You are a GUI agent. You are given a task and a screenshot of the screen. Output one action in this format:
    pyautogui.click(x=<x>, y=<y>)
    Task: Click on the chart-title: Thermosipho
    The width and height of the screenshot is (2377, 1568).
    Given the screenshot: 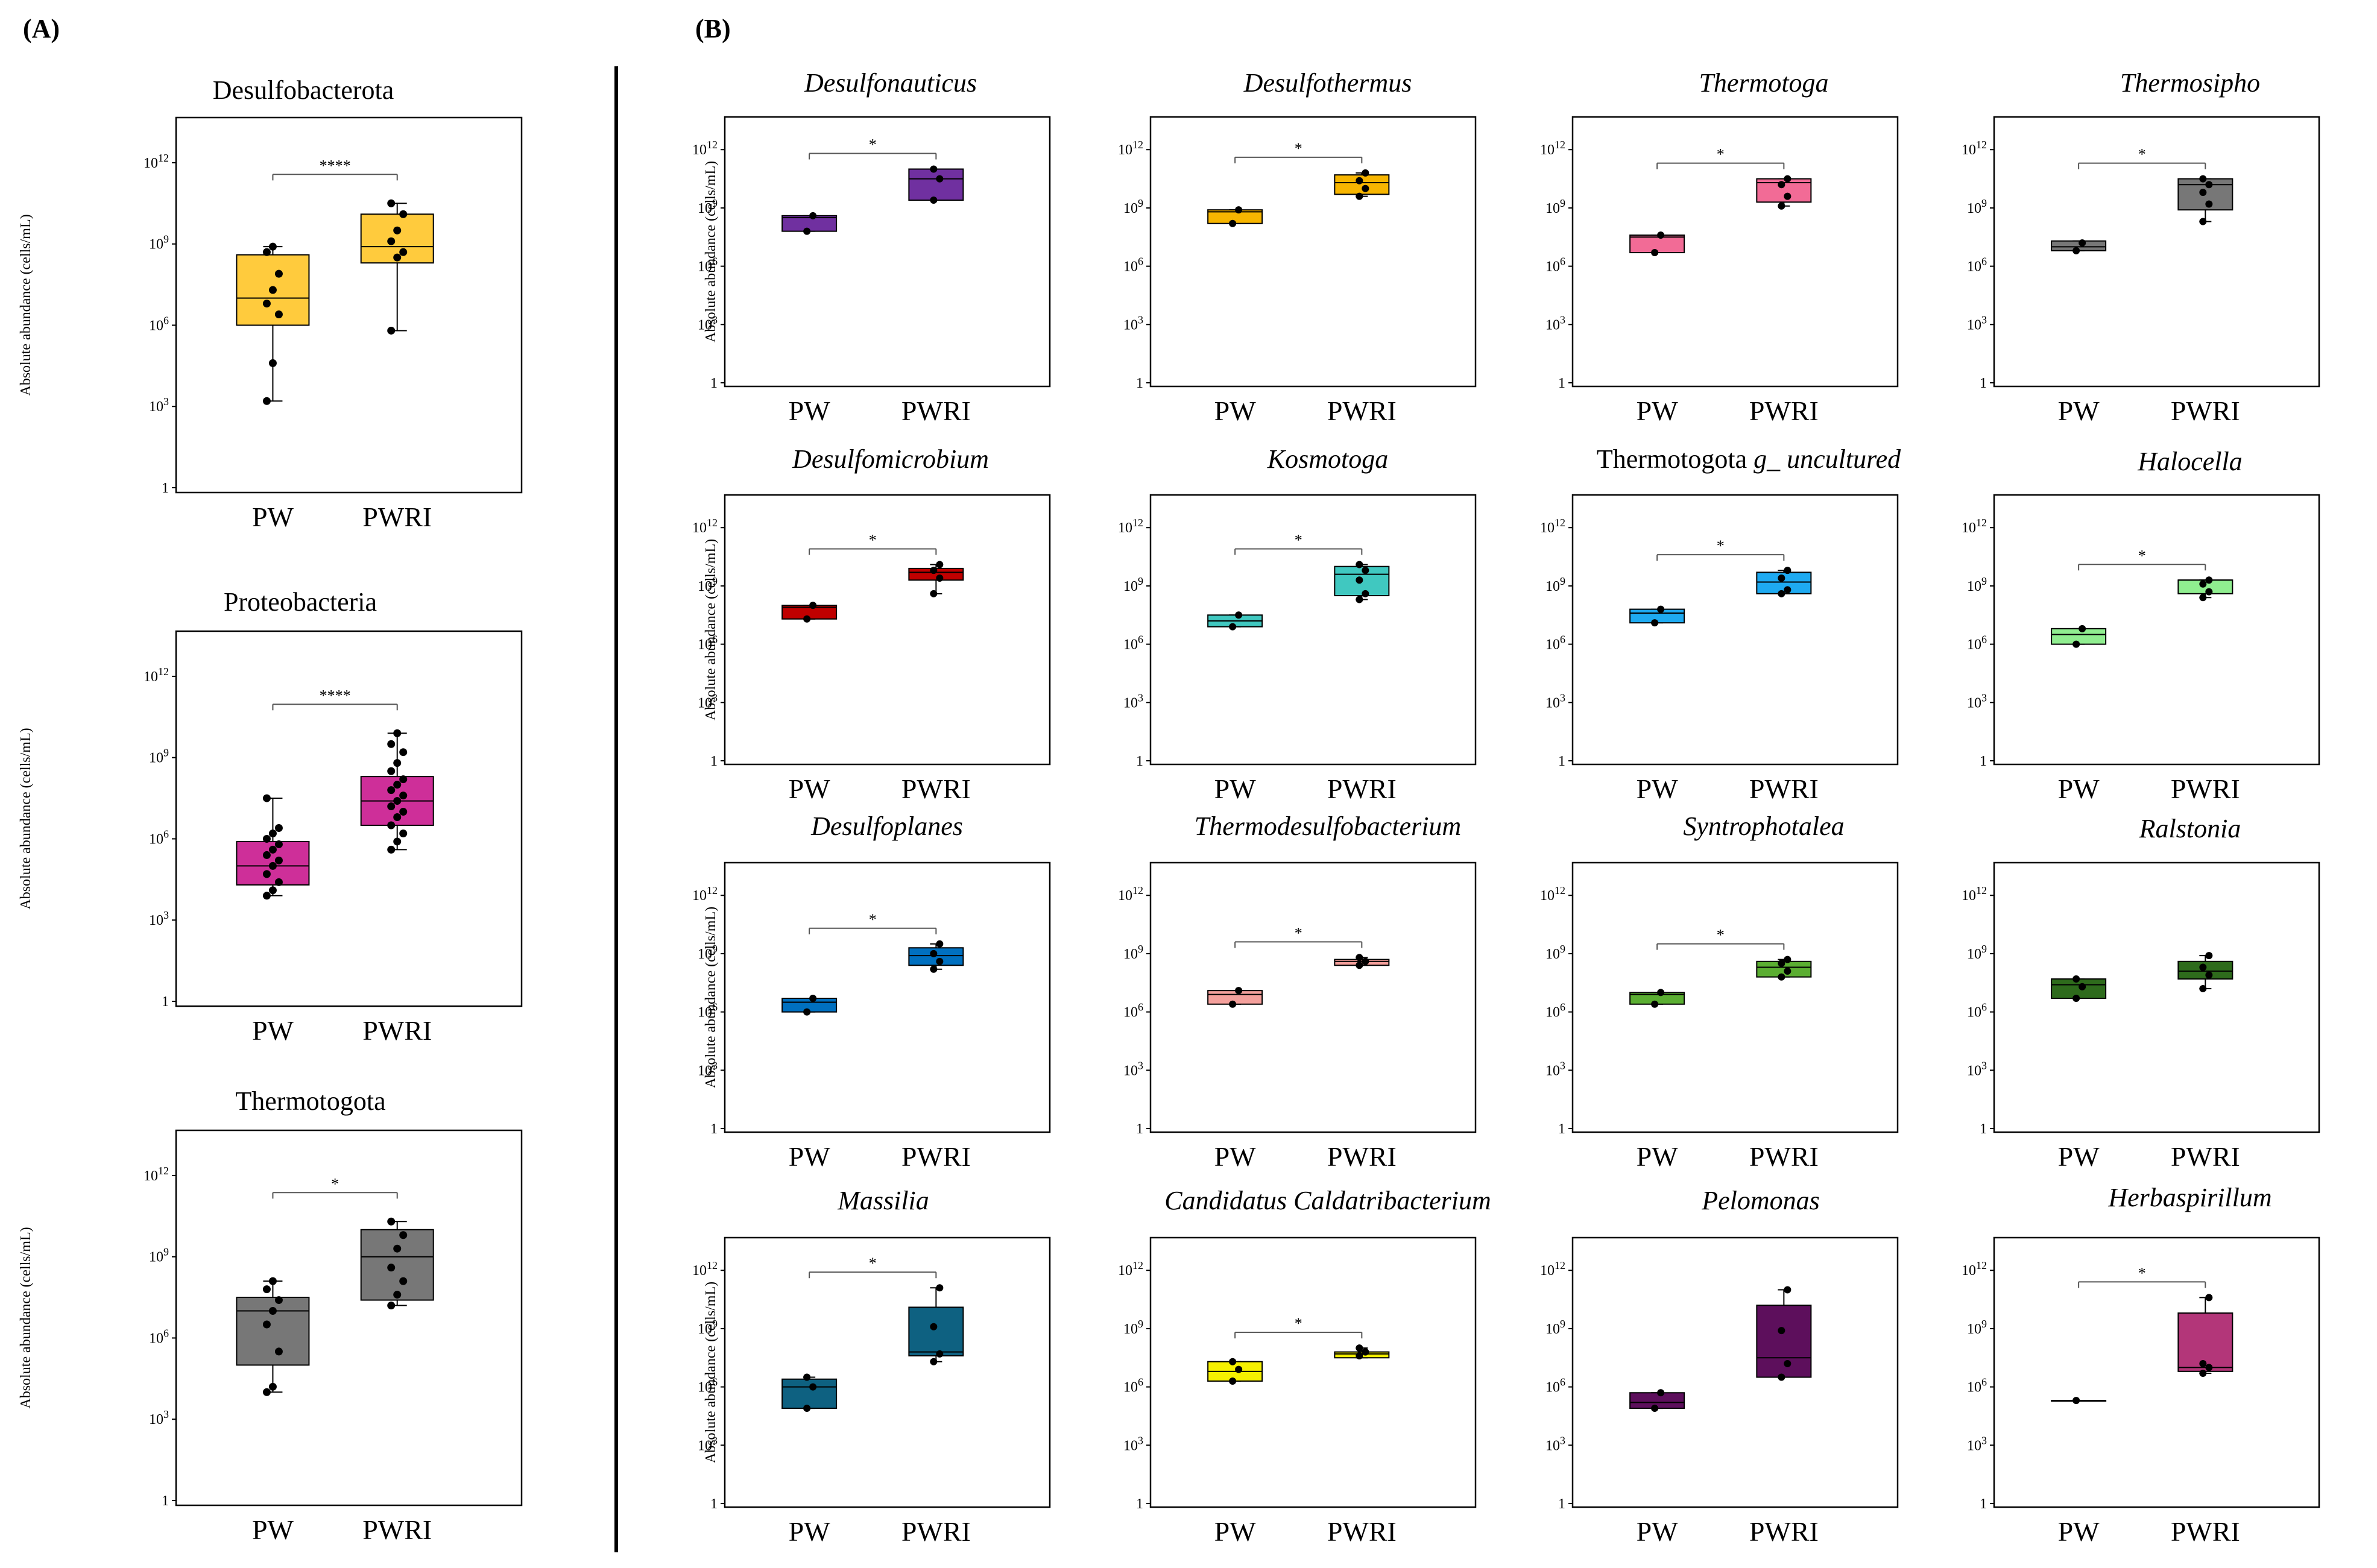 What is the action you would take?
    pyautogui.click(x=2190, y=83)
    